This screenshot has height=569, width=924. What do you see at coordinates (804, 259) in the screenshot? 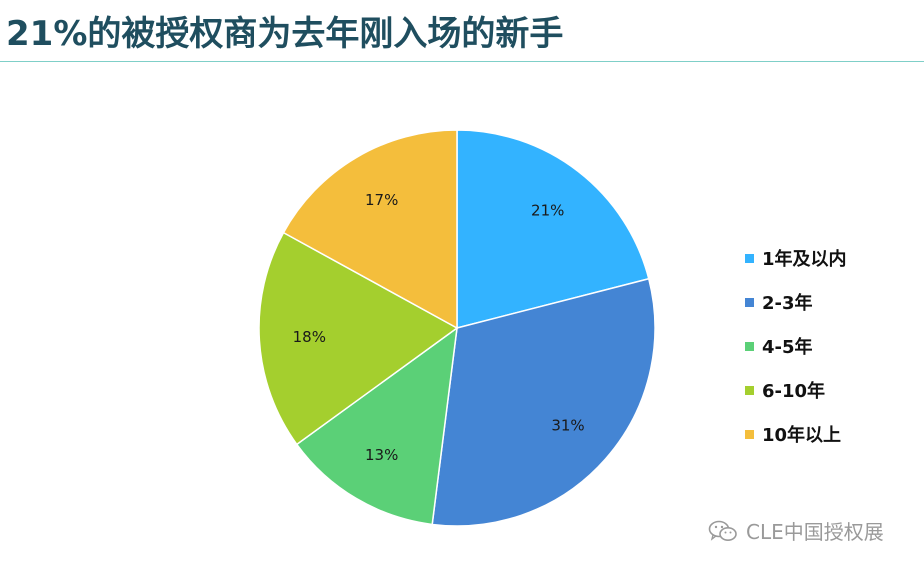
I see `legend-label: 1年及以内` at bounding box center [804, 259].